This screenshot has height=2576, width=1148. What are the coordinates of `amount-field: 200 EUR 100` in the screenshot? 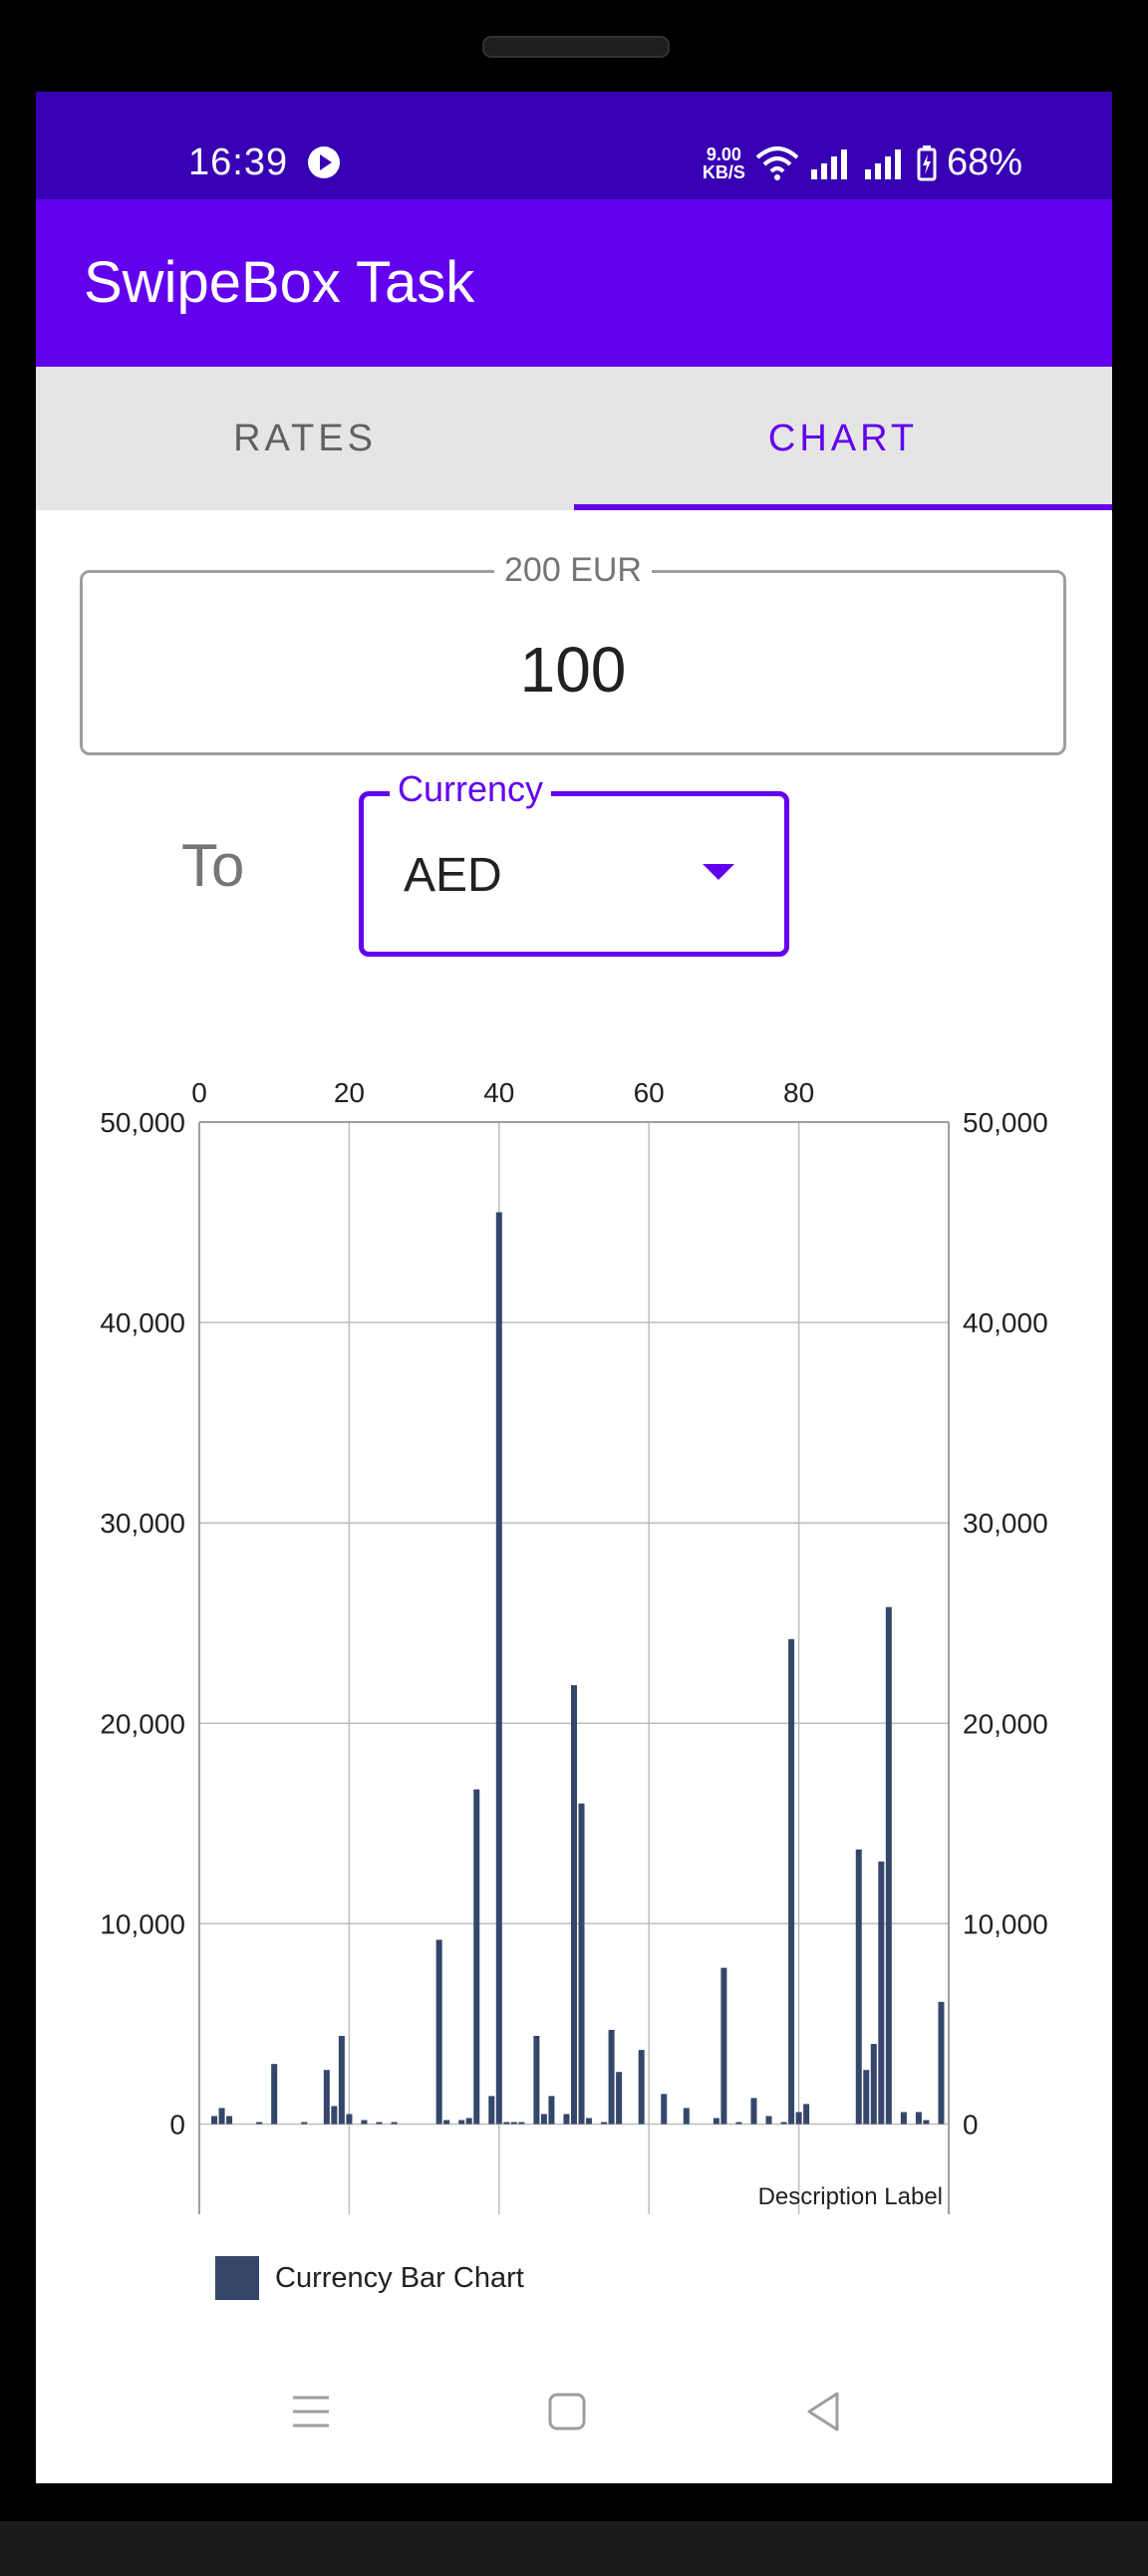 It's located at (573, 653).